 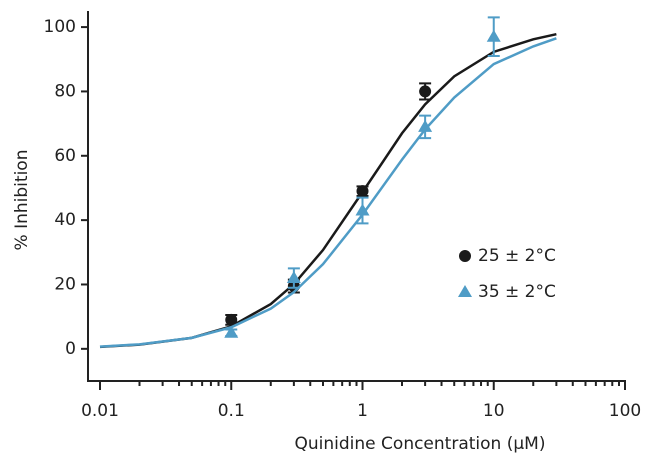 What do you see at coordinates (420, 444) in the screenshot?
I see `x-axis-label: Quinidine Concentration (µM)` at bounding box center [420, 444].